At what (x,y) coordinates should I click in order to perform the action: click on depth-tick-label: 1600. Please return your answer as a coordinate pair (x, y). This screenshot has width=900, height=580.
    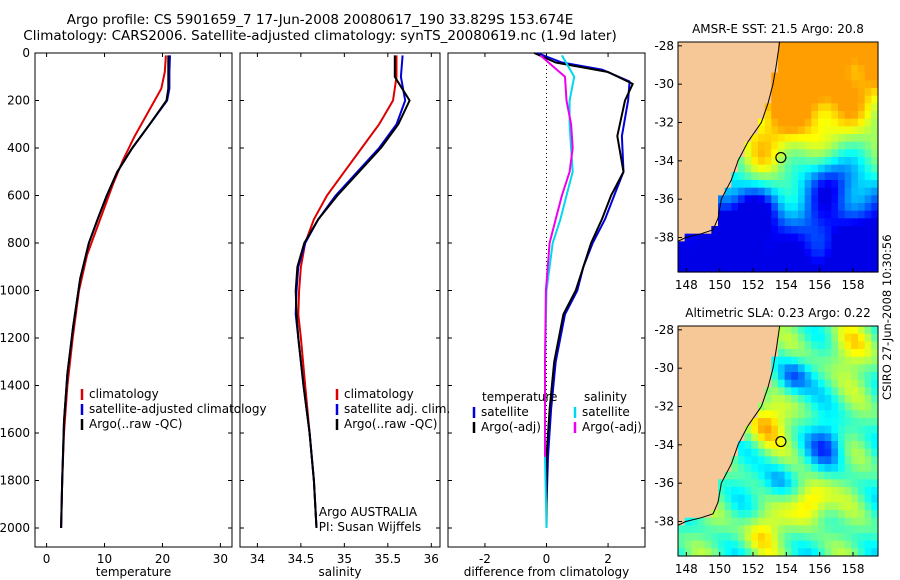
    Looking at the image, I should click on (15, 433).